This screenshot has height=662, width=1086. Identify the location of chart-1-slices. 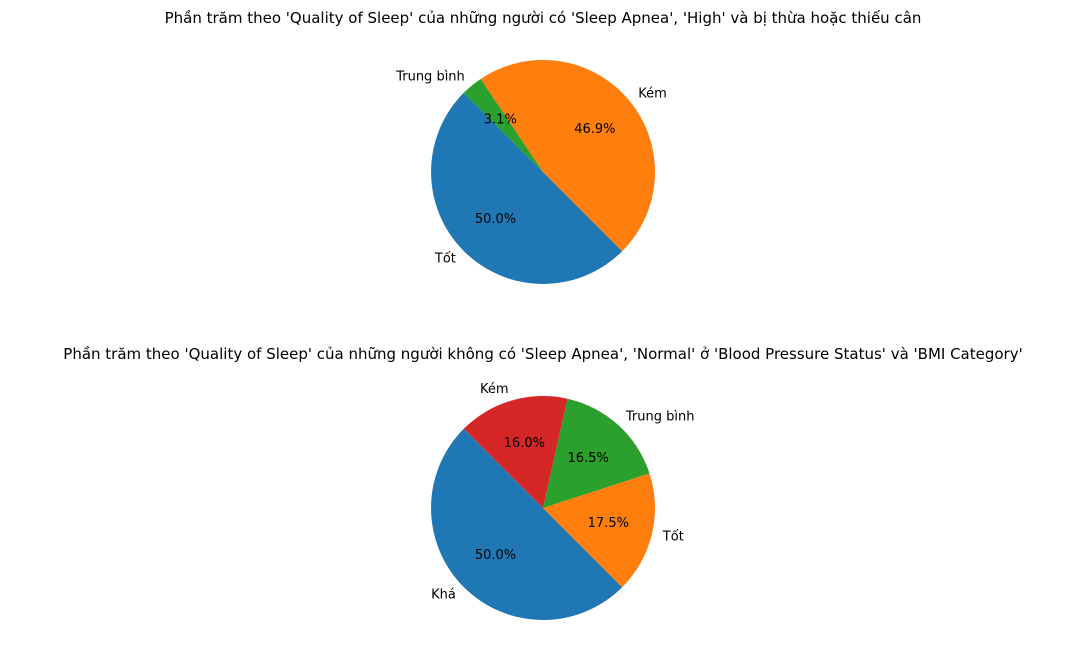
(543, 171).